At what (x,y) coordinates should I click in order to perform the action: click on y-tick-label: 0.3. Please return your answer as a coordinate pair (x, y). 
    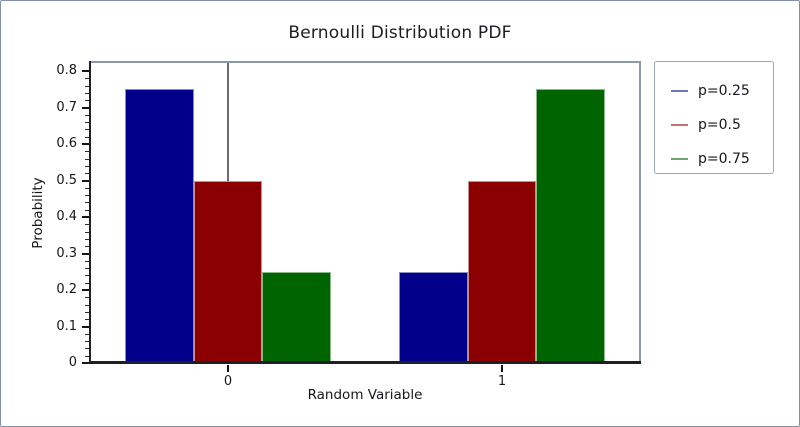
    Looking at the image, I should click on (66, 253).